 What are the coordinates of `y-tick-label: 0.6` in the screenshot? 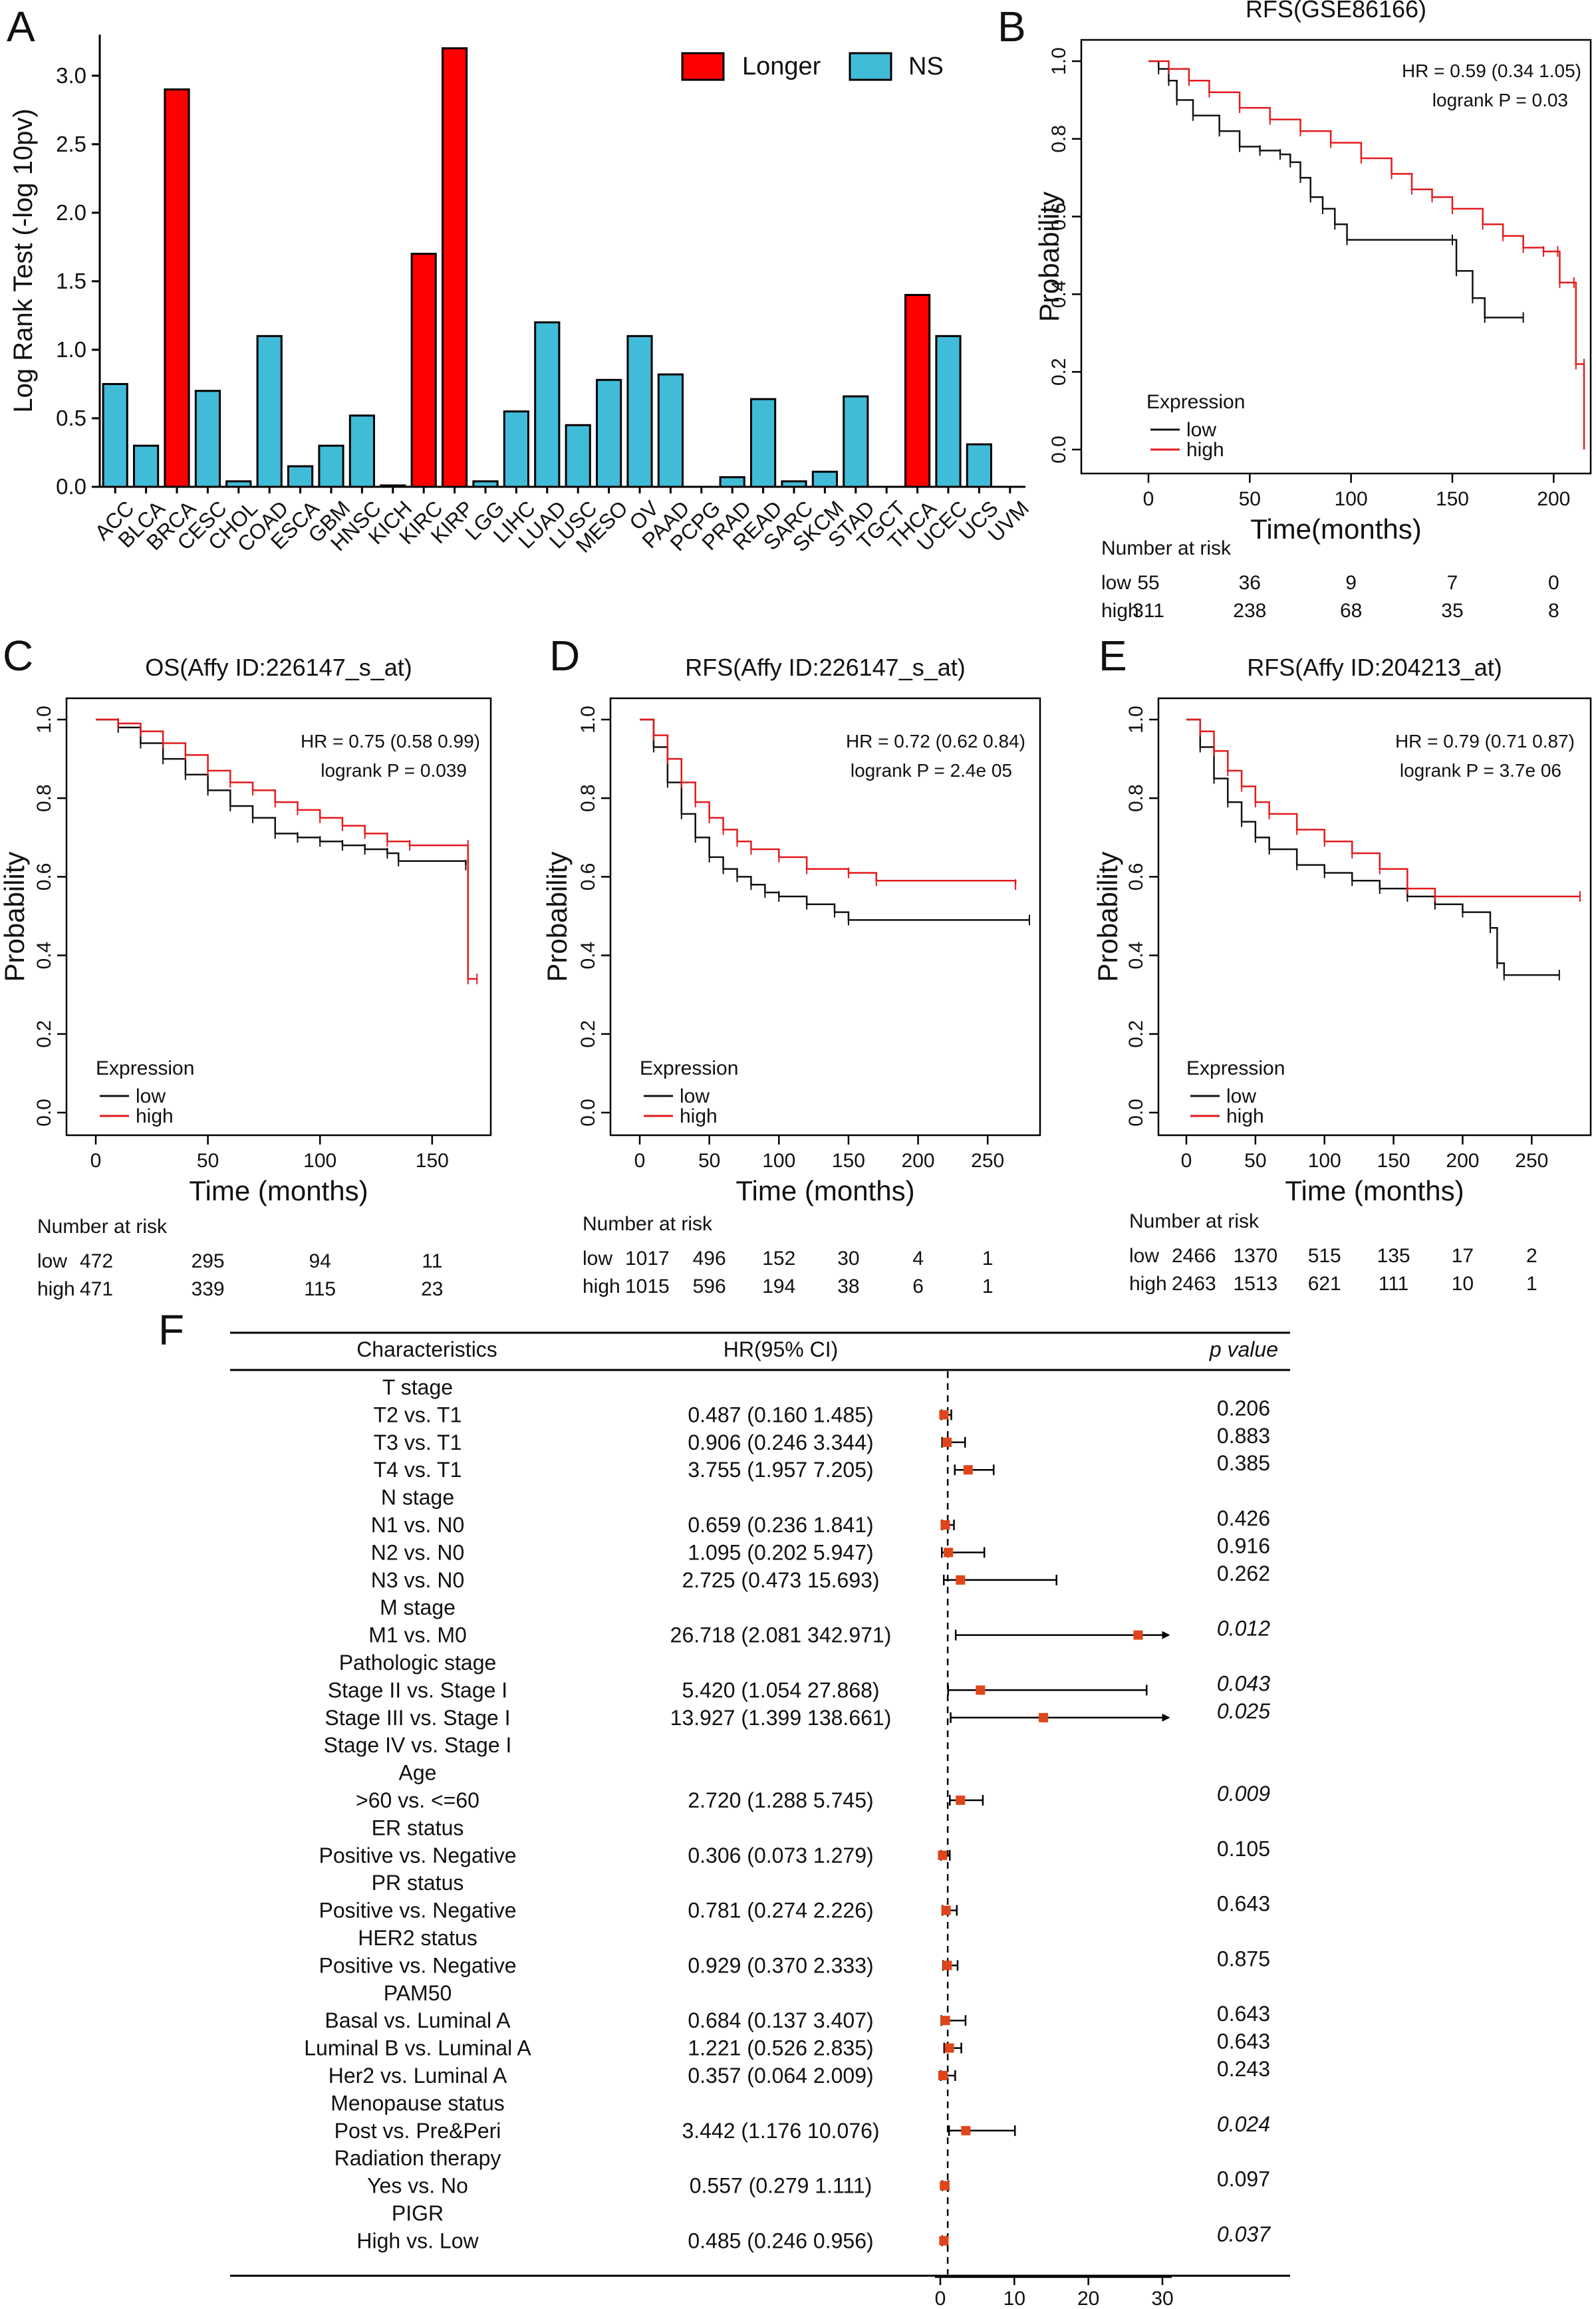 It's located at (44, 877).